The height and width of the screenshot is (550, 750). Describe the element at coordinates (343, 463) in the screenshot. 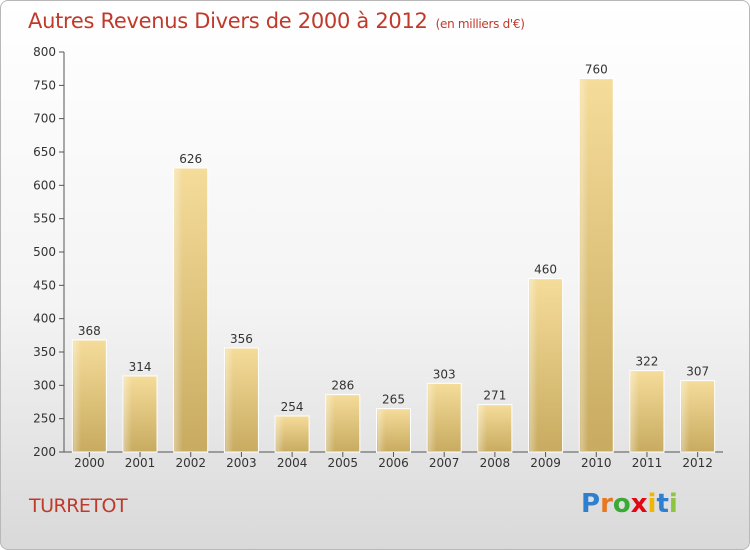

I see `x-tick-label: 2005` at that location.